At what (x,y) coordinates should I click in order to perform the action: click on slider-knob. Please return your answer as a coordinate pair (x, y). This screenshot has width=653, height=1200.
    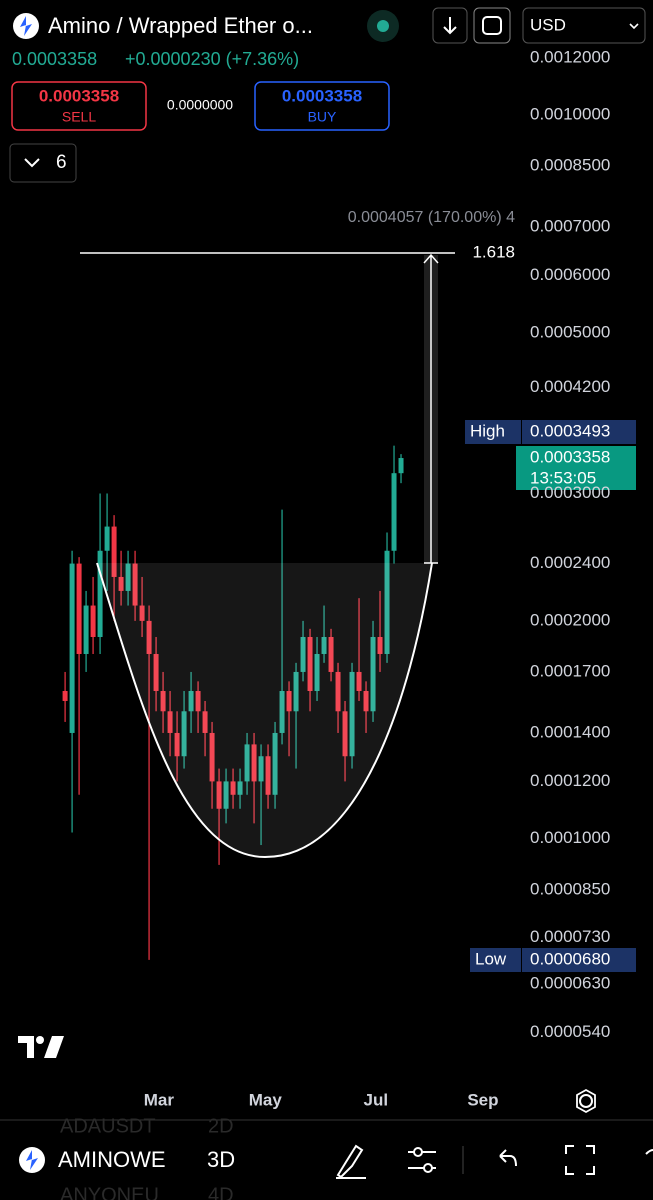
    Looking at the image, I should click on (428, 1168).